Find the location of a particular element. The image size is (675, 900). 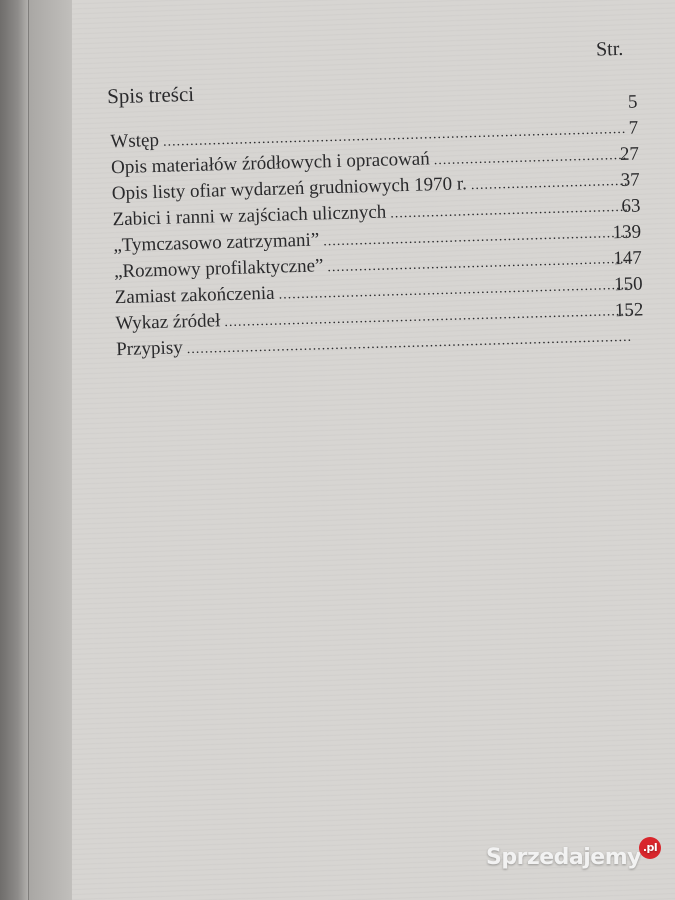

toc-entry-title: Przypisy is located at coordinates (149, 349).